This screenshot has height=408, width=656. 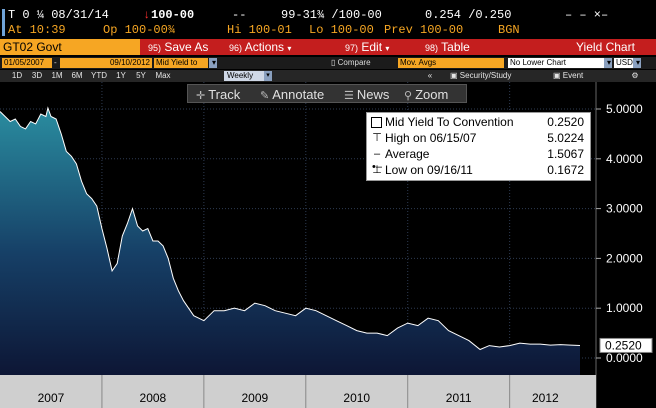 What do you see at coordinates (624, 159) in the screenshot?
I see `y-tick-label: 4.0000` at bounding box center [624, 159].